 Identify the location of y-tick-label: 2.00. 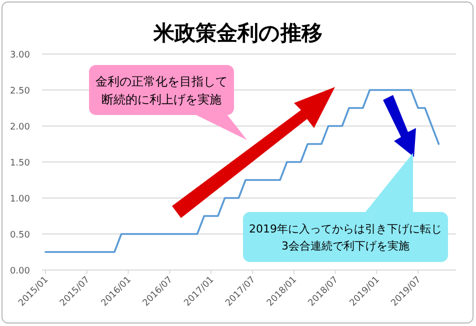
(20, 127).